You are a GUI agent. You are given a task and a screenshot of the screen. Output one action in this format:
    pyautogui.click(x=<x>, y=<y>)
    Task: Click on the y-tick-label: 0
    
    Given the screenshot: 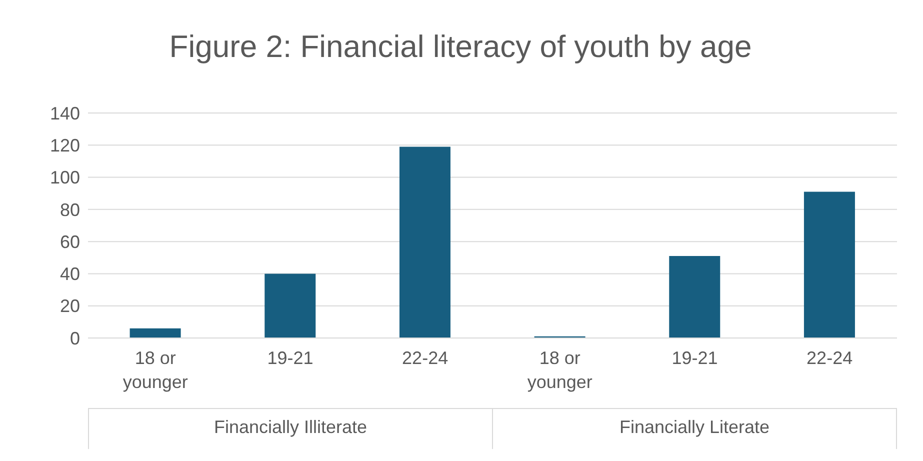 What is the action you would take?
    pyautogui.click(x=75, y=338)
    